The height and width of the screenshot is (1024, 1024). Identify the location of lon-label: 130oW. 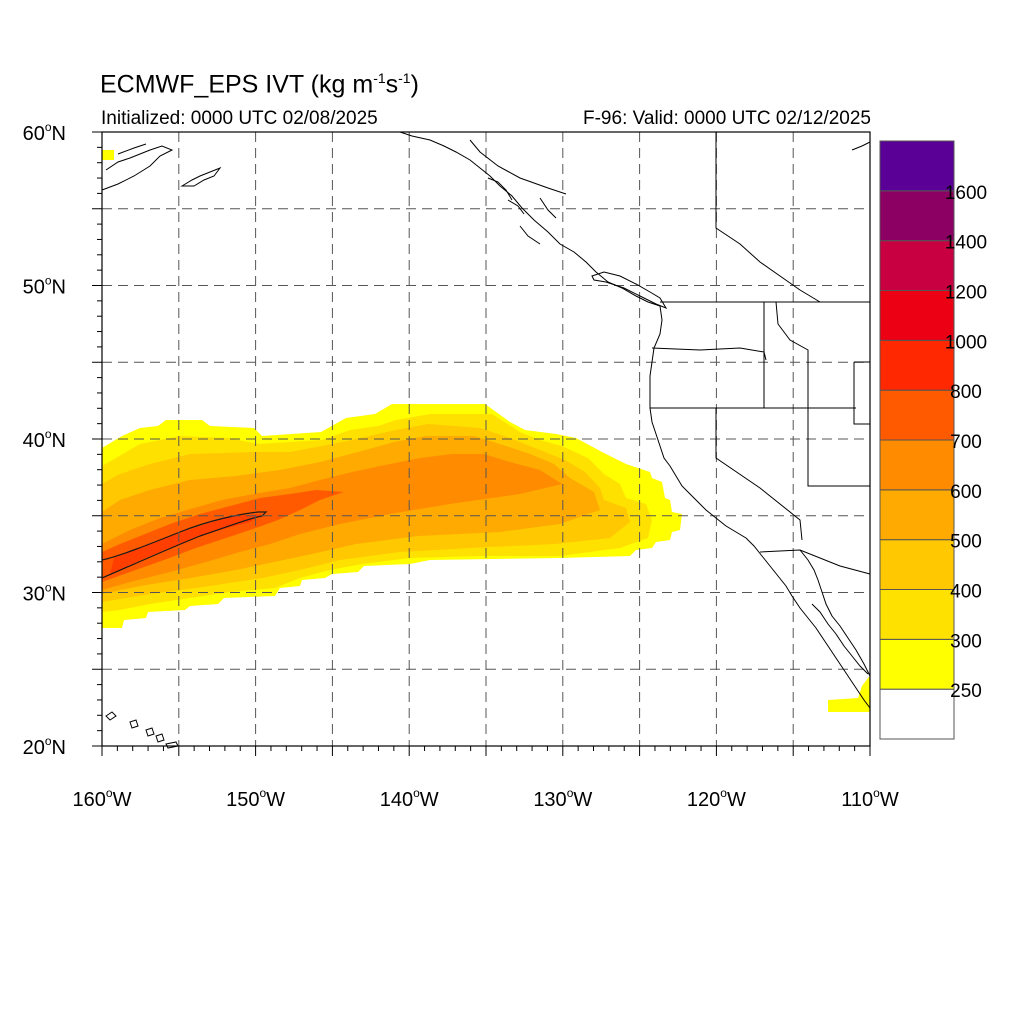
(562, 798).